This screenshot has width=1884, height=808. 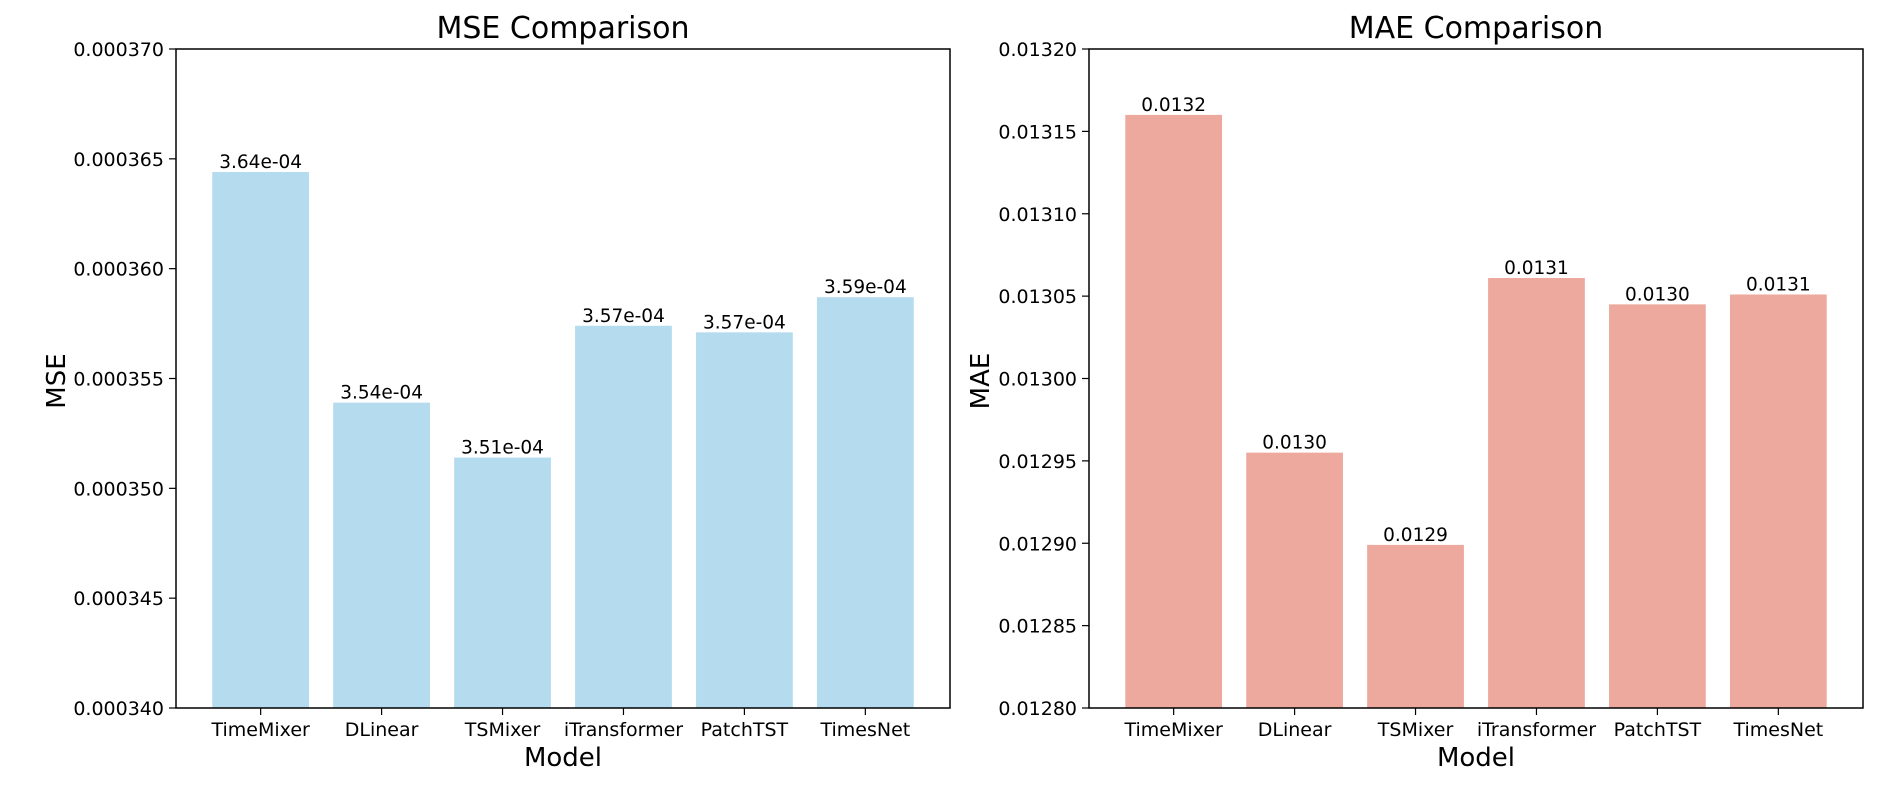 I want to click on y-tick-label: 0.000360, so click(x=118, y=270).